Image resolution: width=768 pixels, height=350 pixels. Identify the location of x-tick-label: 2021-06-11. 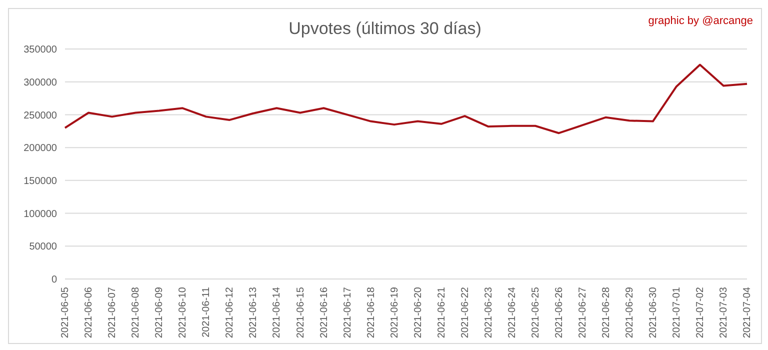
(206, 312).